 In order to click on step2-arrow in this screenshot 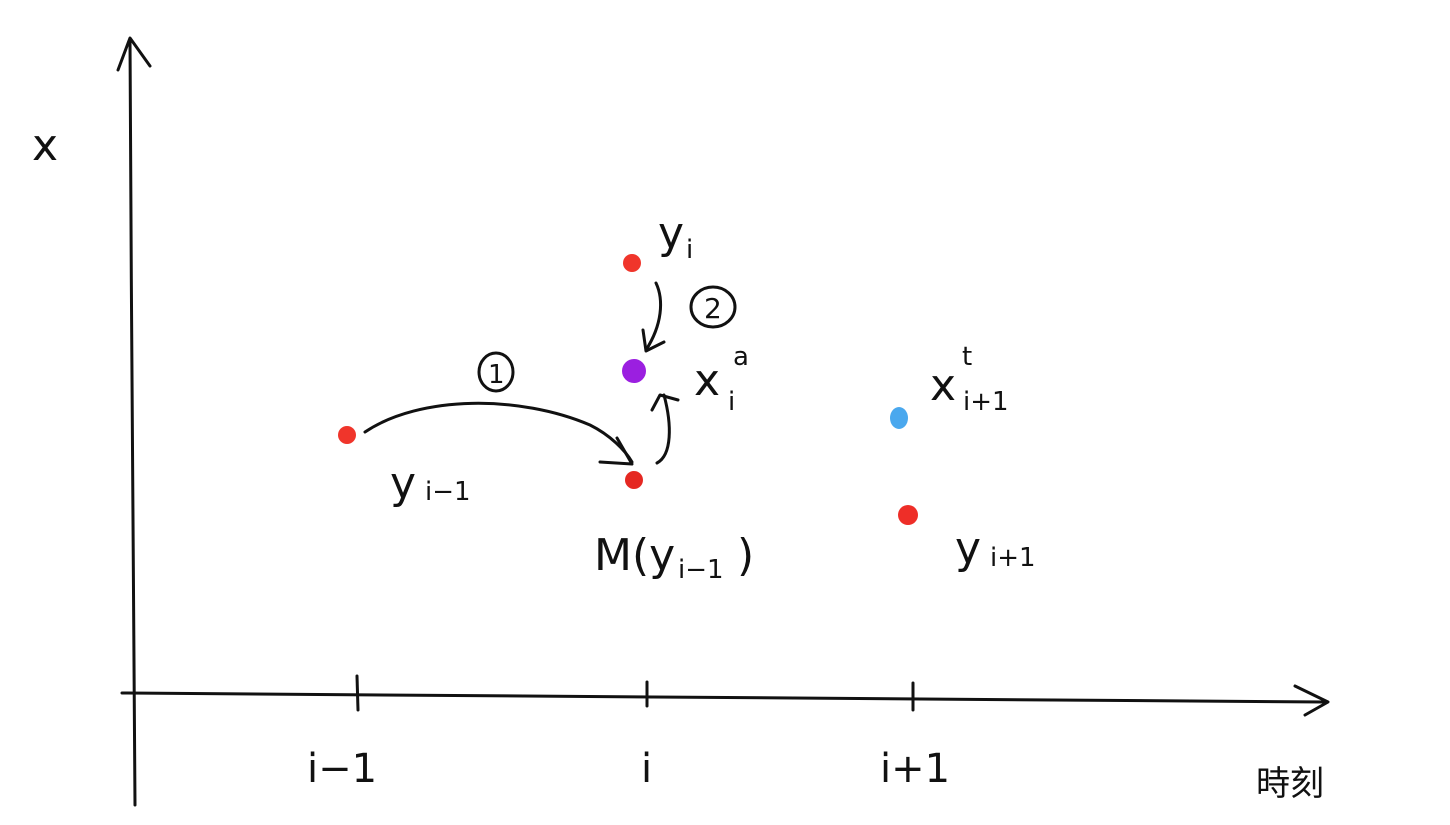, I will do `click(653, 316)`.